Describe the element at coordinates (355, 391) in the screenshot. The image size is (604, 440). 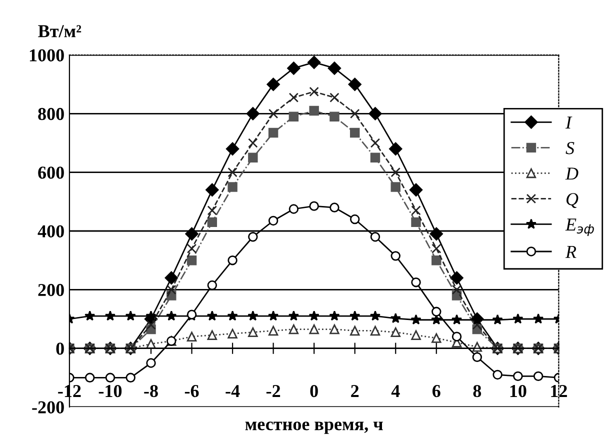
I see `x-tick-label: 2` at that location.